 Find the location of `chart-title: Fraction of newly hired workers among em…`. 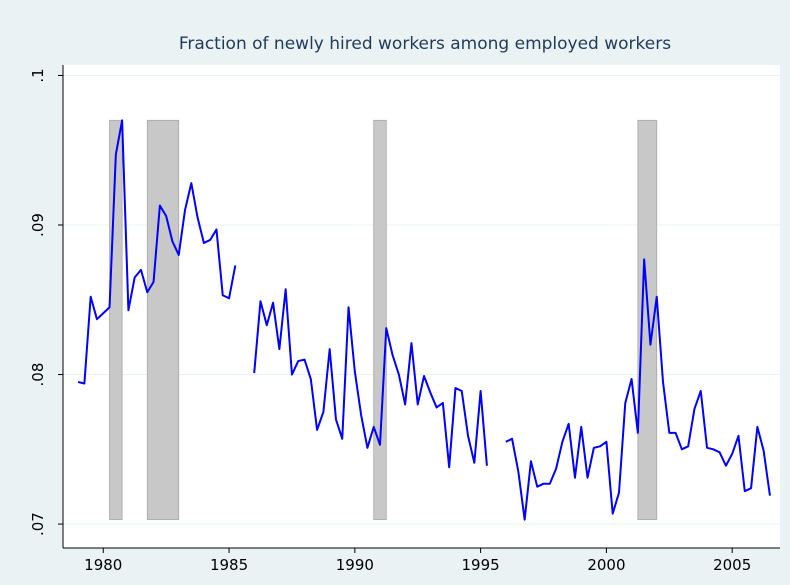

chart-title: Fraction of newly hired workers among em… is located at coordinates (425, 44).